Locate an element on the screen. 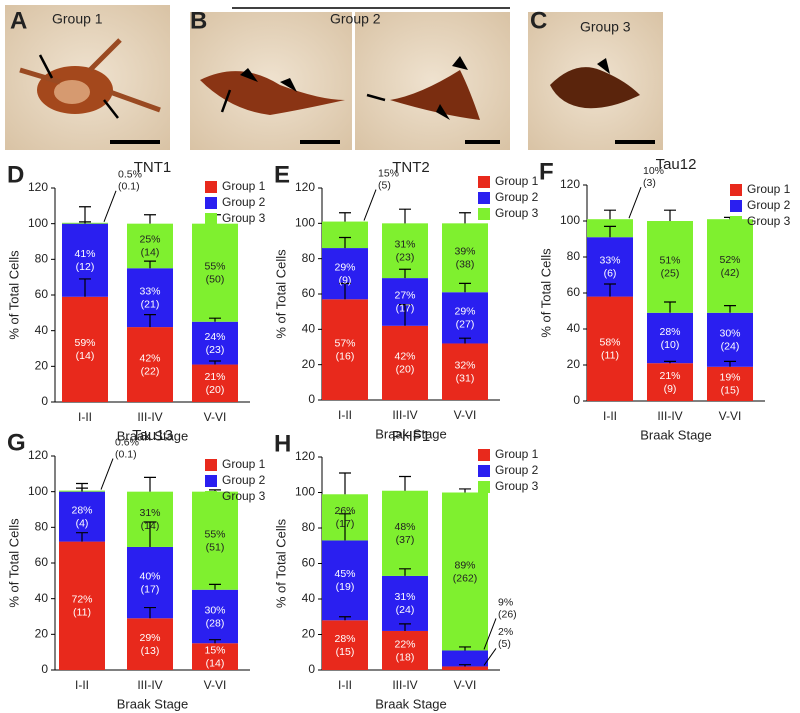 This screenshot has width=800, height=713. x-tick-label: I-II is located at coordinates (345, 685).